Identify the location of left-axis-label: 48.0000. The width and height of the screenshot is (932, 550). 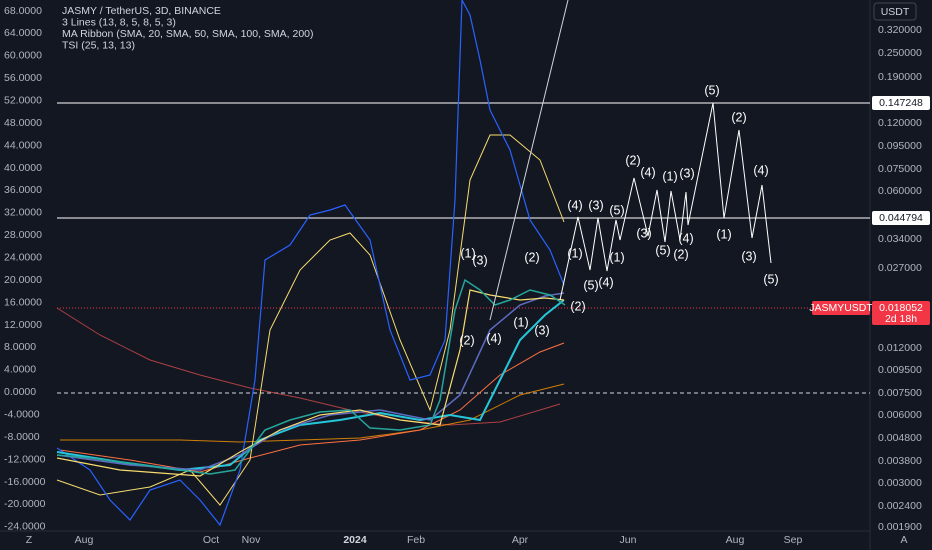
(23, 123).